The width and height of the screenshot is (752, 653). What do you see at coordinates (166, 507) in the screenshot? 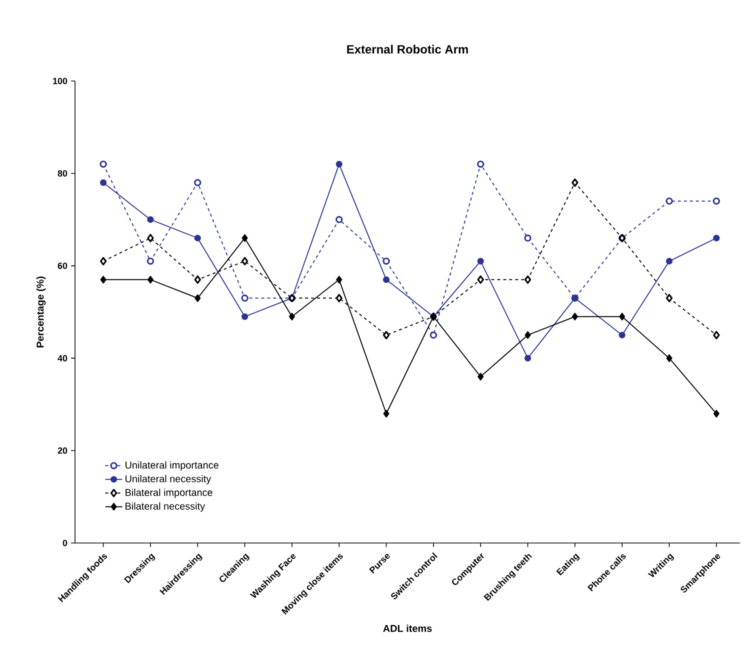
I see `legend-label: Bilateral necessity` at bounding box center [166, 507].